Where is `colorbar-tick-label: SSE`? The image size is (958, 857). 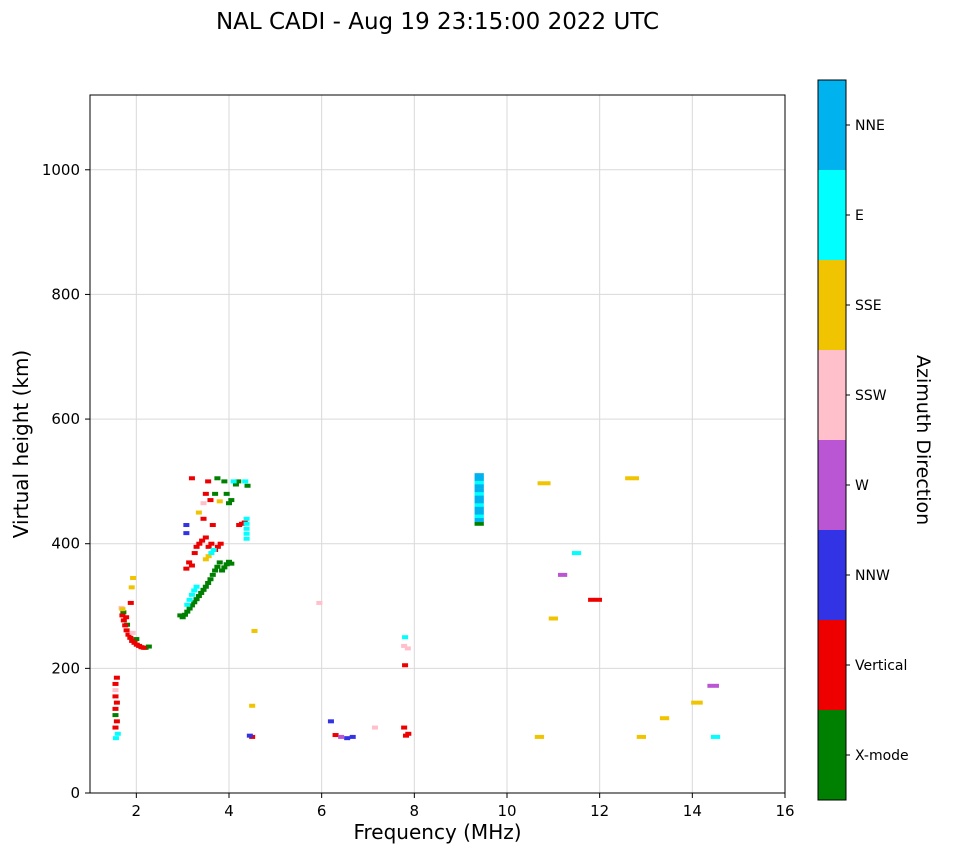 colorbar-tick-label: SSE is located at coordinates (868, 306).